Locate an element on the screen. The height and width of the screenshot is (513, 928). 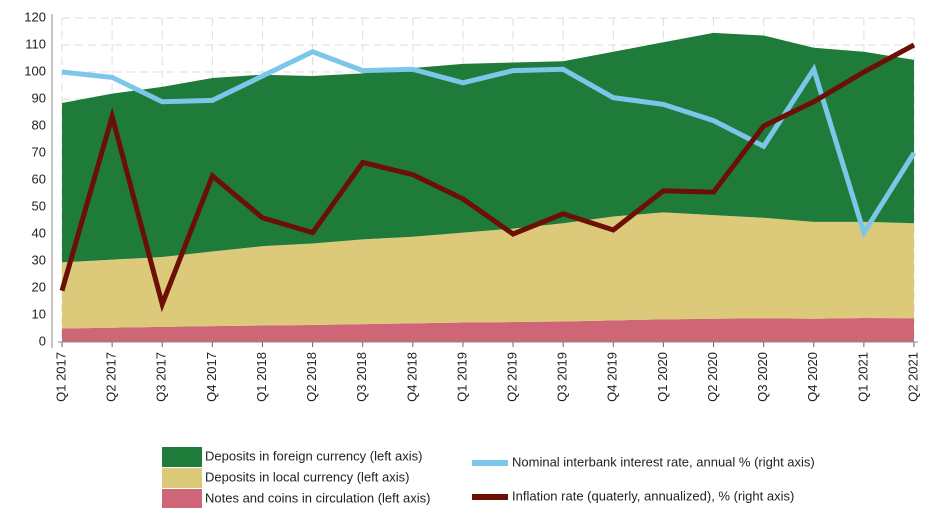
y-tick-label: 100 is located at coordinates (35, 70).